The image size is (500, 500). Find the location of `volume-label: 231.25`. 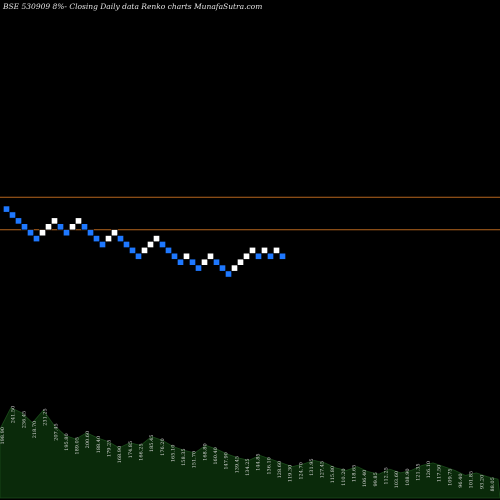

volume-label: 231.25 is located at coordinates (46, 417).